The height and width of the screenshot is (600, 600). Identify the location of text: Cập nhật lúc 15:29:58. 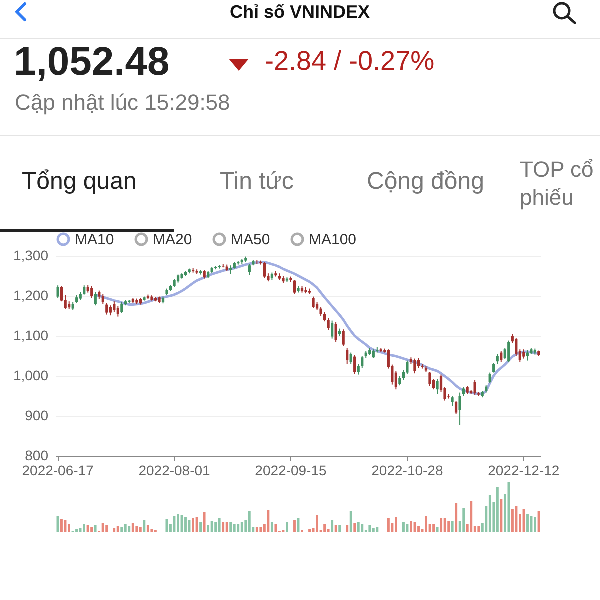
(122, 103).